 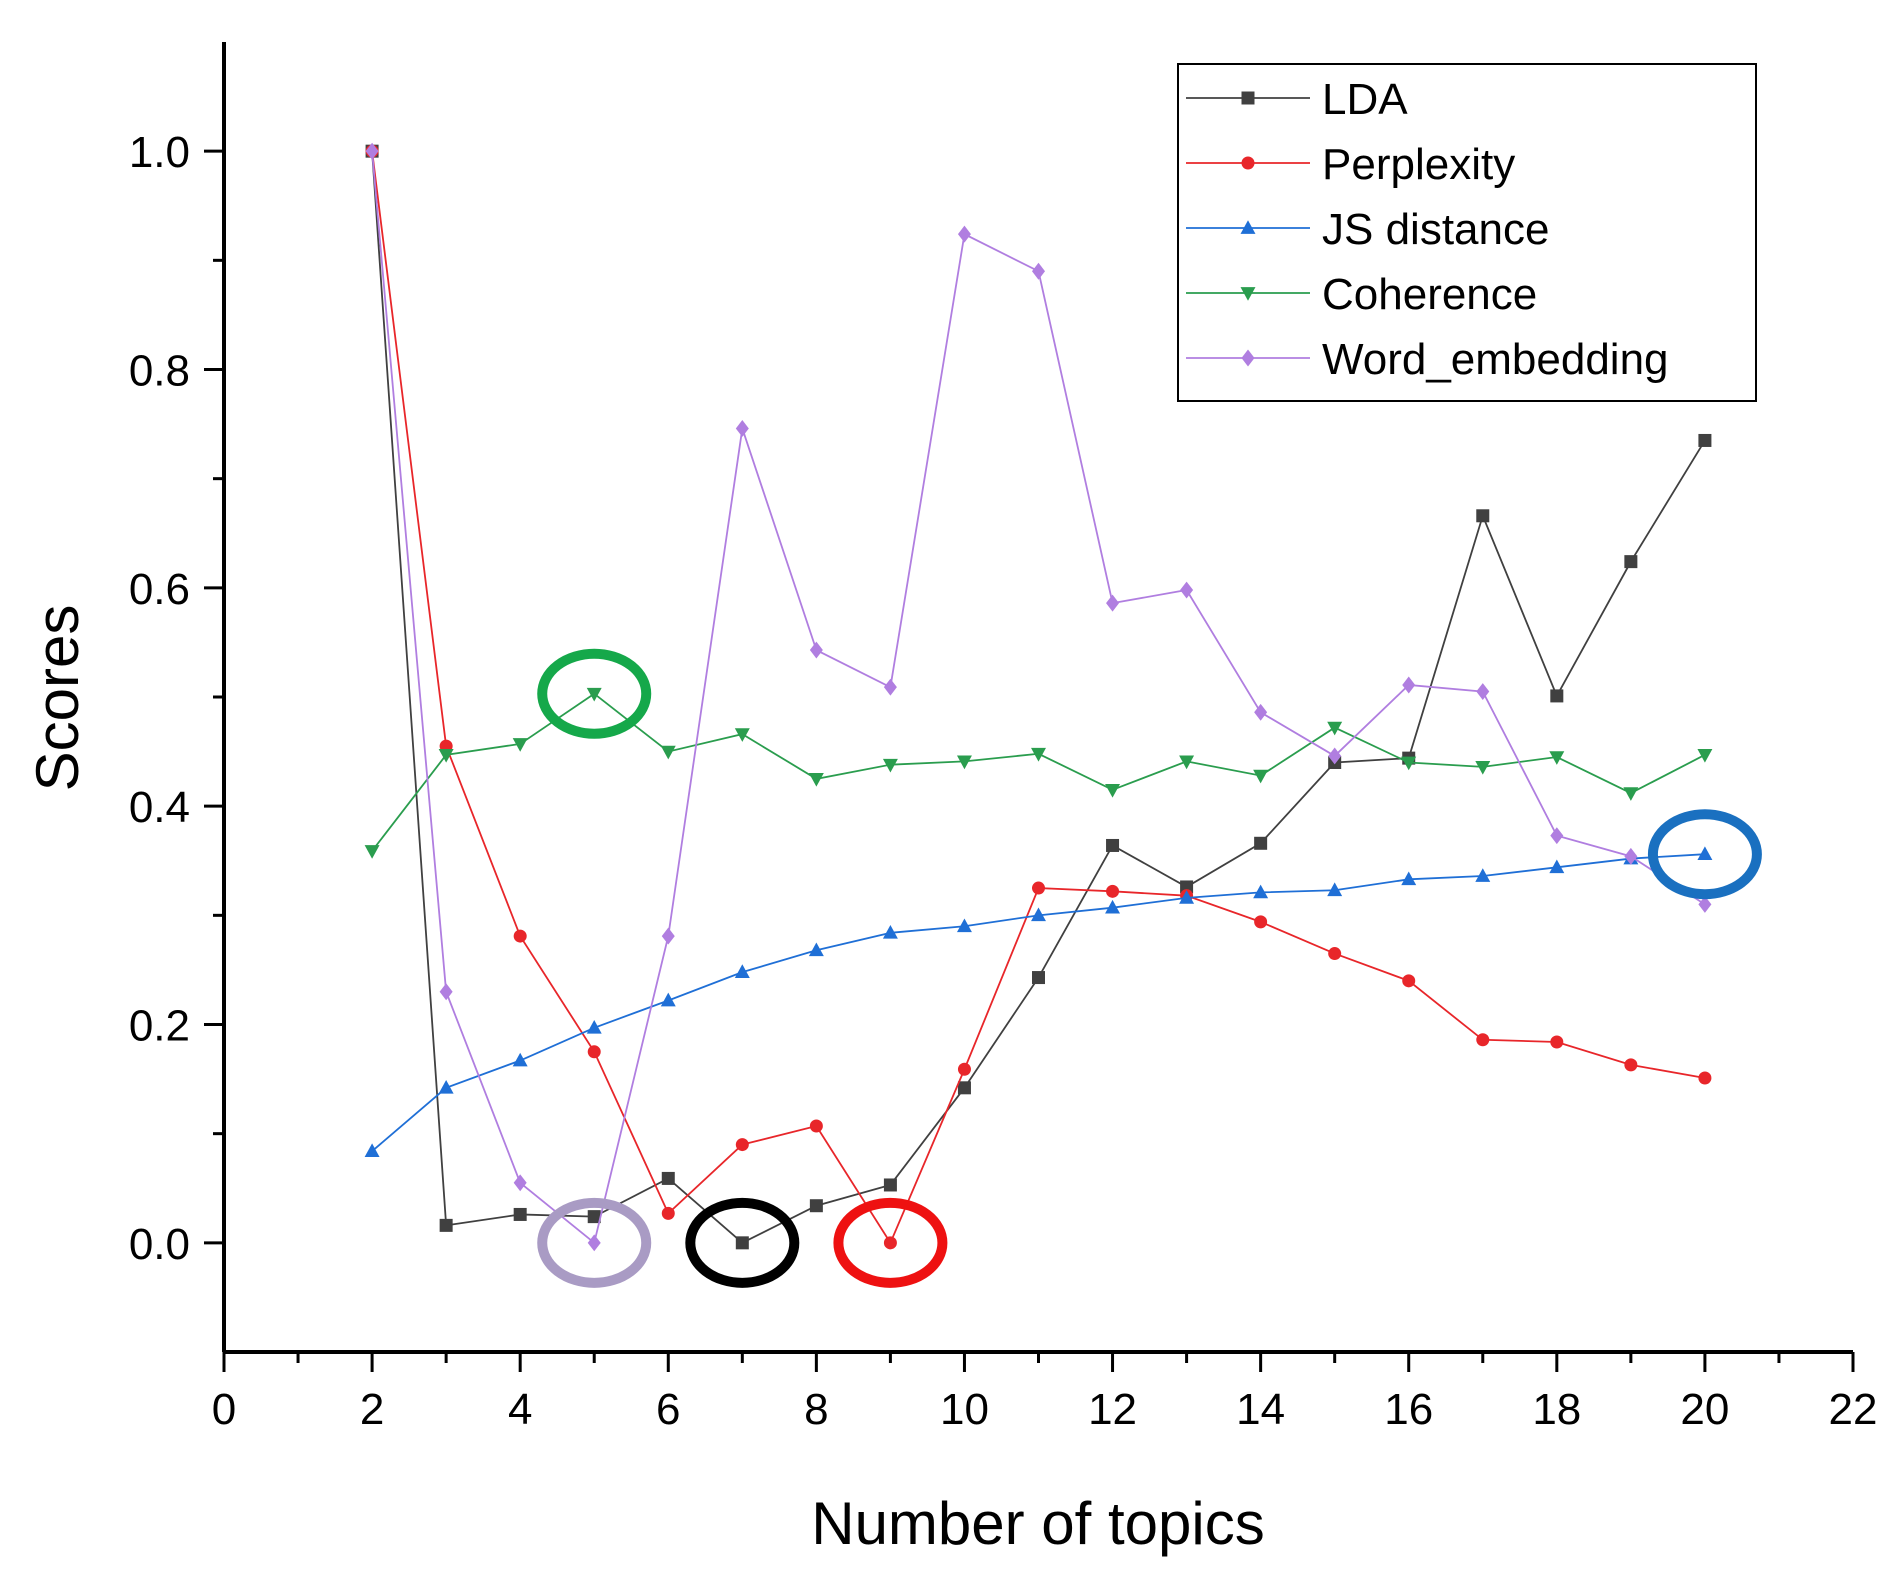 I want to click on legend-label: Coherence, so click(x=1429, y=294).